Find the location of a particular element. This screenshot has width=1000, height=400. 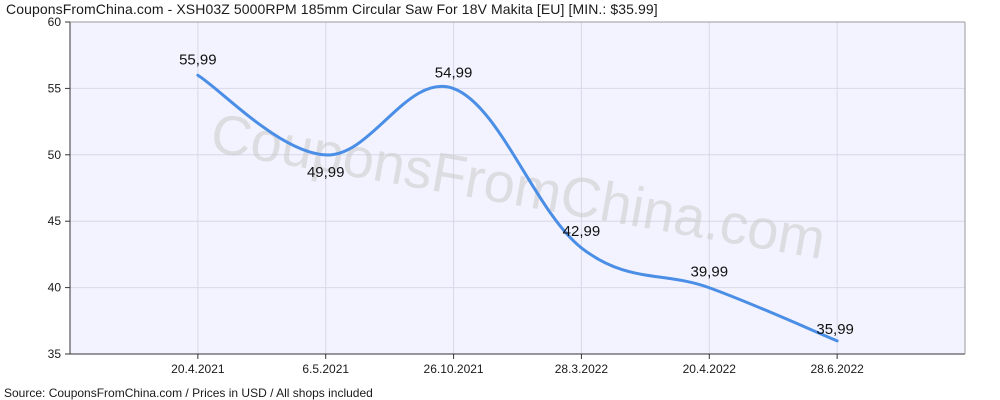

x-tick-label: 20.4.2022 is located at coordinates (710, 369).